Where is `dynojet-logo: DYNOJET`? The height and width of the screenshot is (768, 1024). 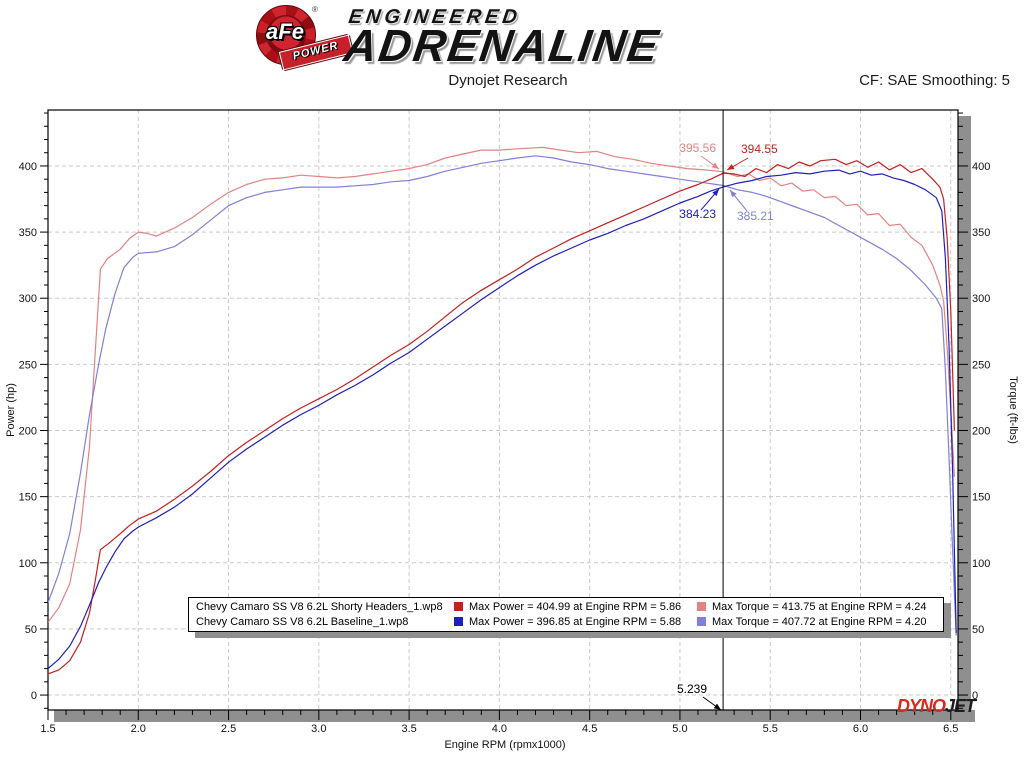
dynojet-logo: DYNOJET is located at coordinates (938, 706).